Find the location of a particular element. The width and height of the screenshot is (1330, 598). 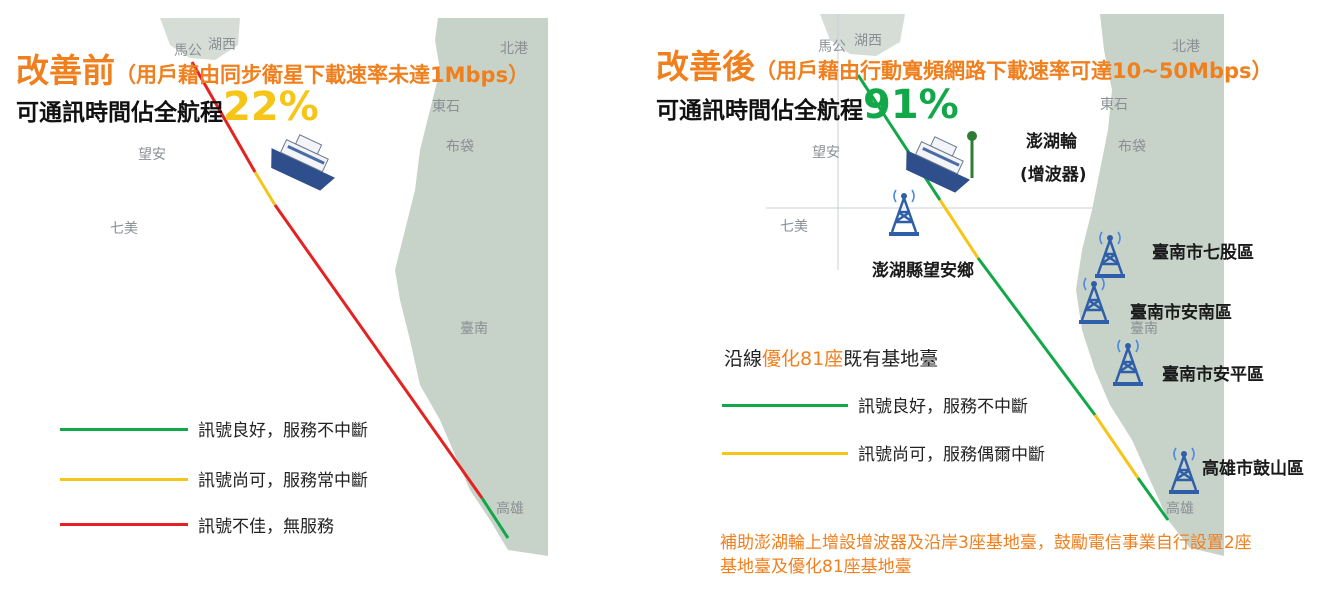

left-legend-line-good is located at coordinates (124, 429).